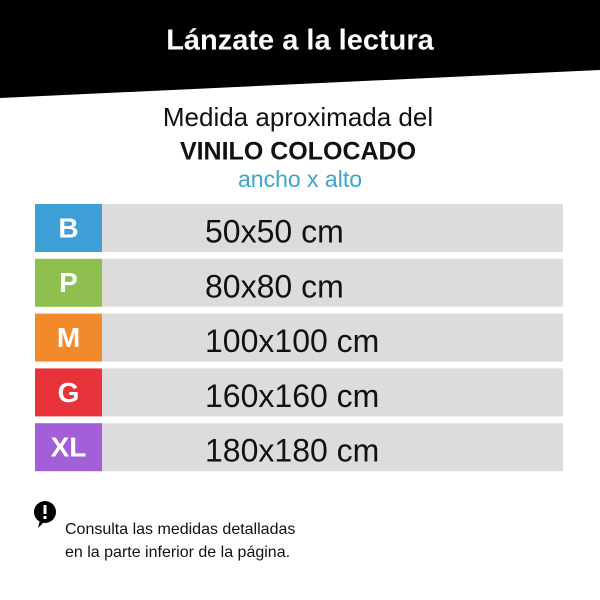  I want to click on size-code: P, so click(68, 282).